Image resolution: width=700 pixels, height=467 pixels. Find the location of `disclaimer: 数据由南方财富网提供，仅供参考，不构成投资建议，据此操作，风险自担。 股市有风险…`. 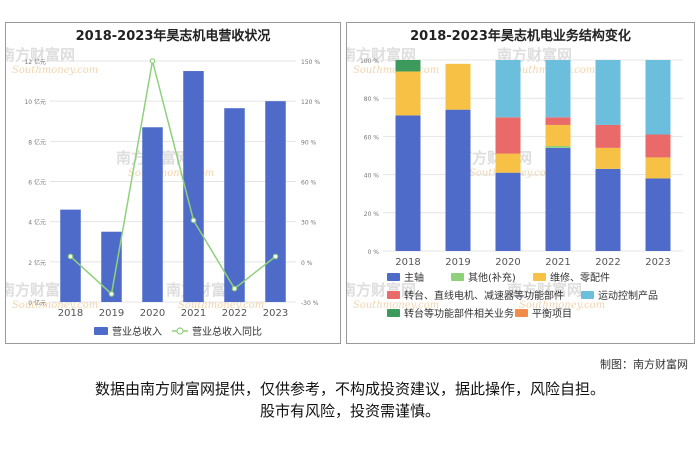

disclaimer: 数据由南方财富网提供，仅供参考，不构成投资建议，据此操作，风险自担。 股市有风险… is located at coordinates (350, 400).